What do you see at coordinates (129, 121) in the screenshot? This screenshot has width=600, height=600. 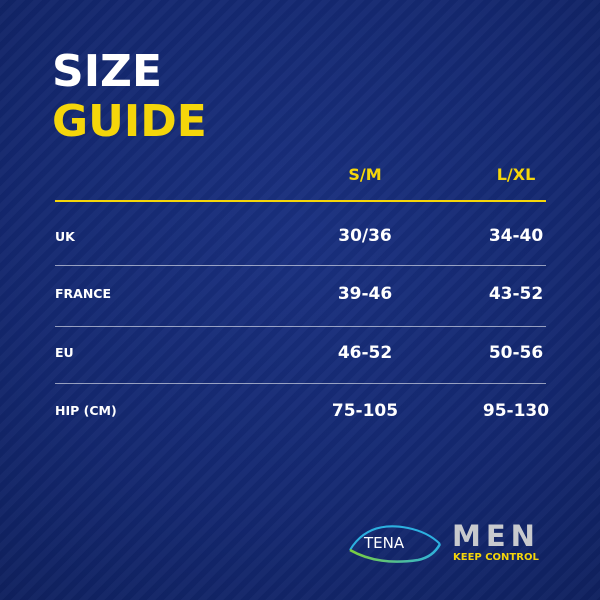 I see `title-line-2: GUIDE` at bounding box center [129, 121].